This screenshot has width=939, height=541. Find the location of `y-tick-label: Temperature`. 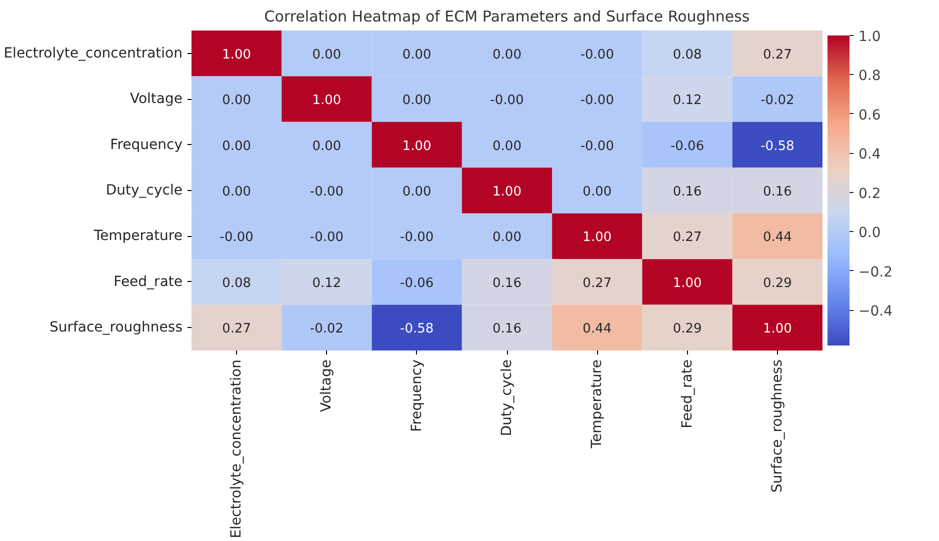

y-tick-label: Temperature is located at coordinates (137, 236).